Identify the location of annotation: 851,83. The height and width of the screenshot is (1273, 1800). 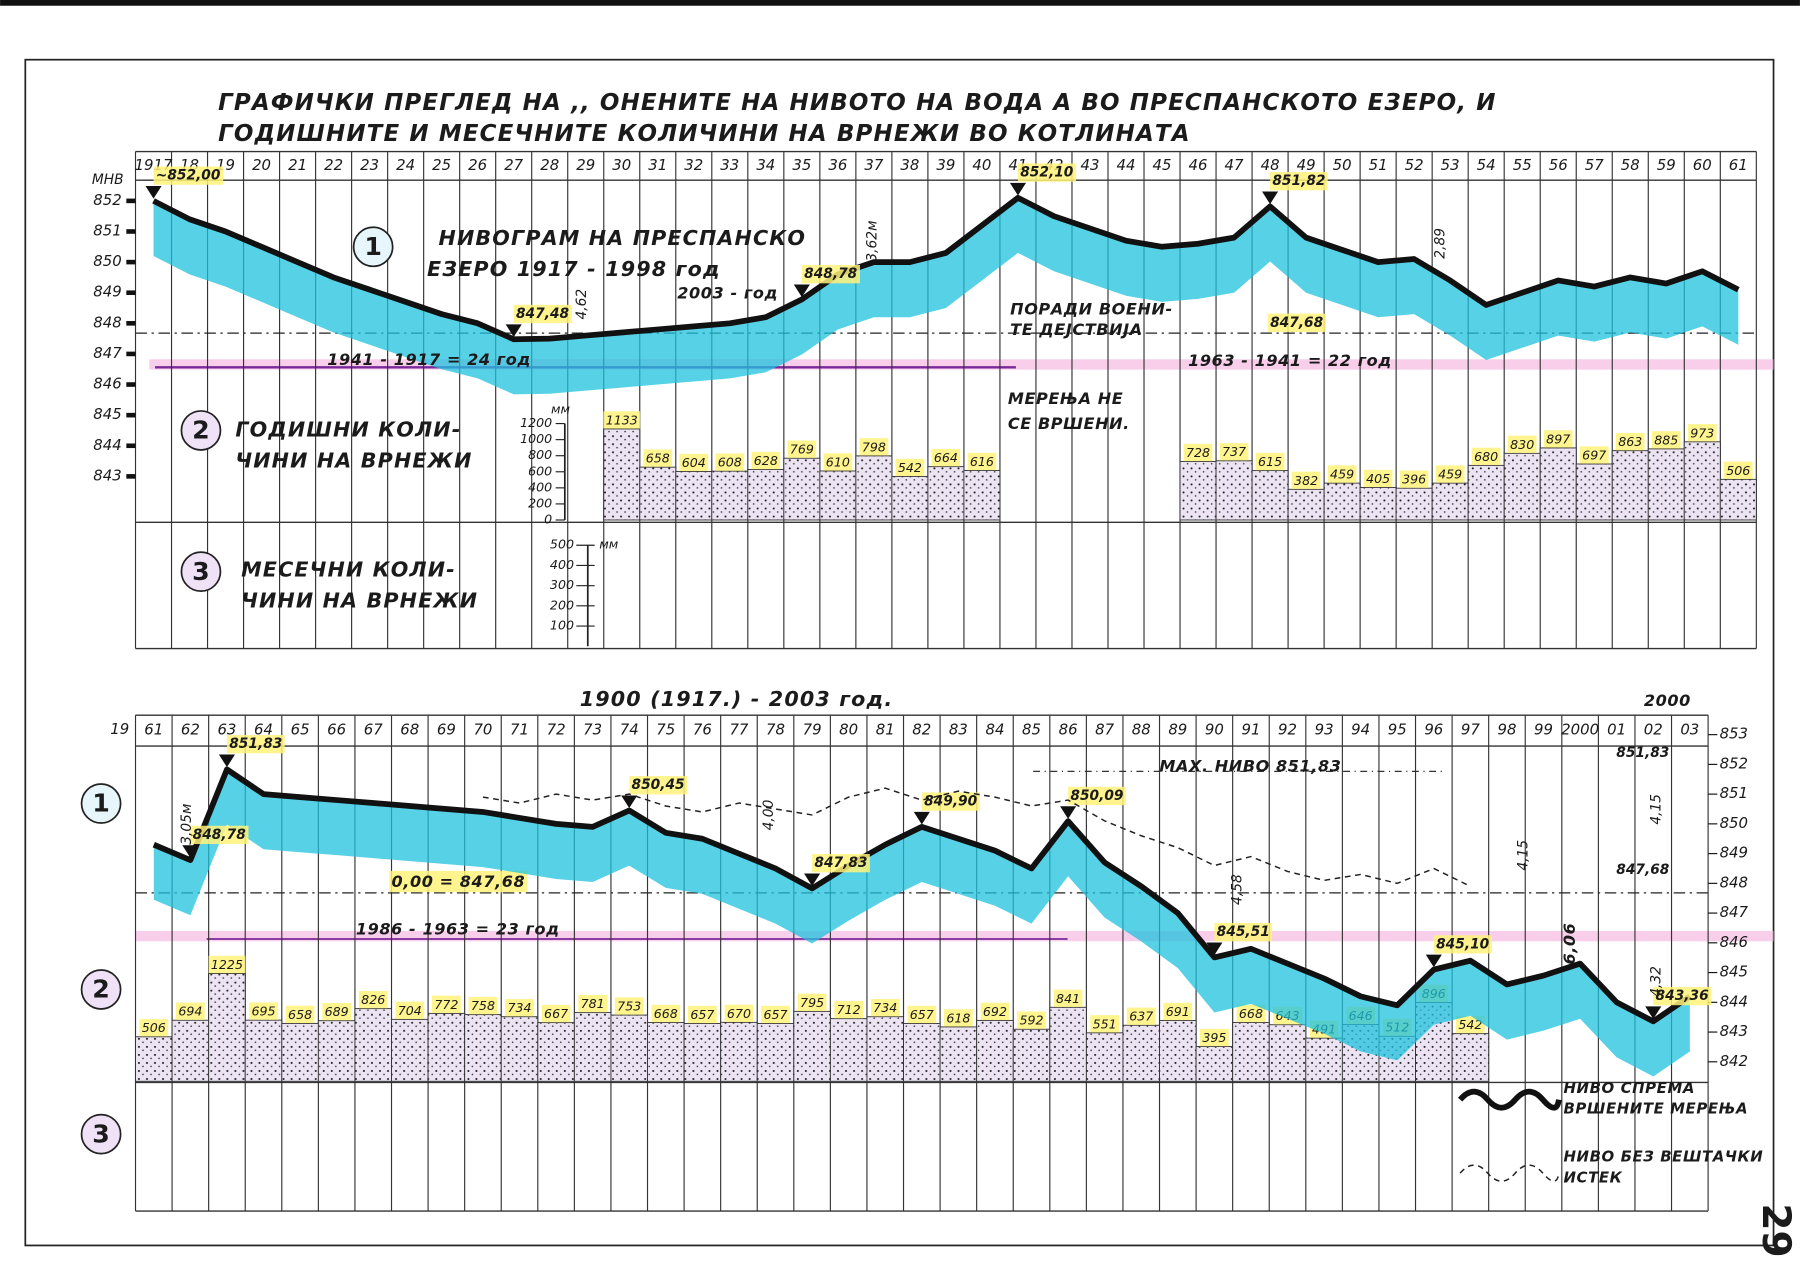
(1642, 753).